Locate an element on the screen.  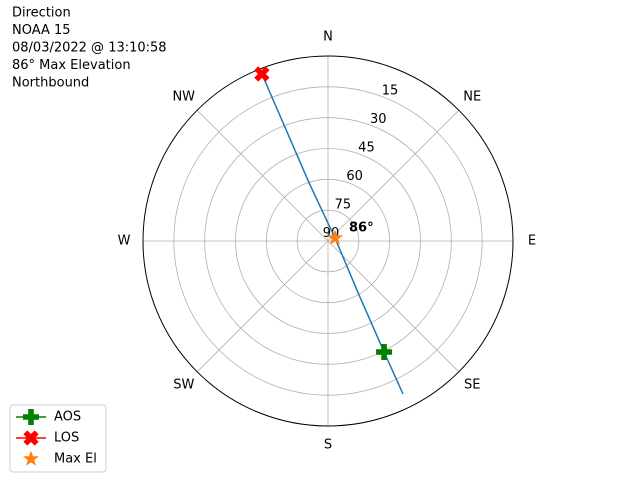
r-tick-label: 45 is located at coordinates (366, 148).